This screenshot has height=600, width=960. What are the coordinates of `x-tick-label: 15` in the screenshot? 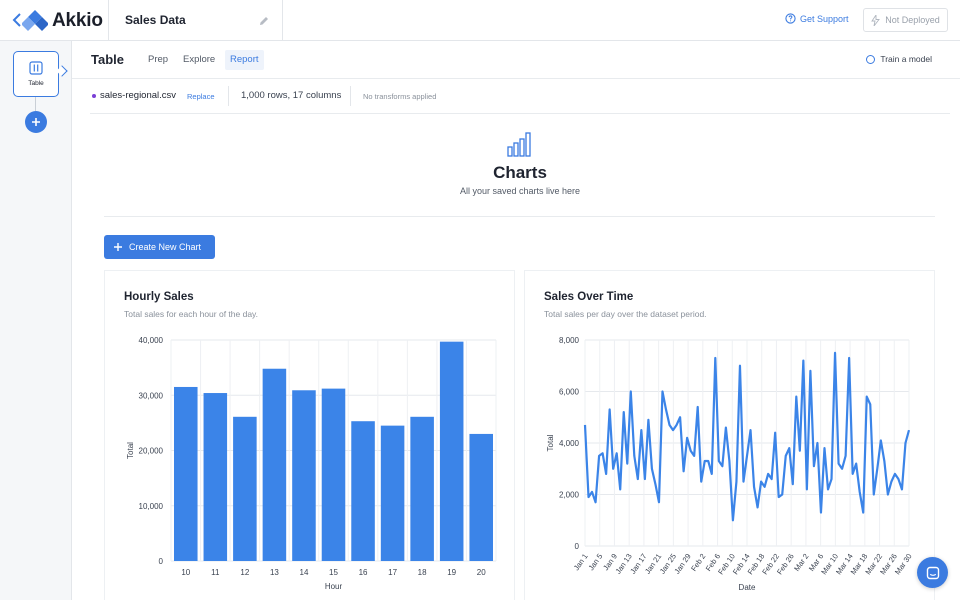 It's located at (333, 572).